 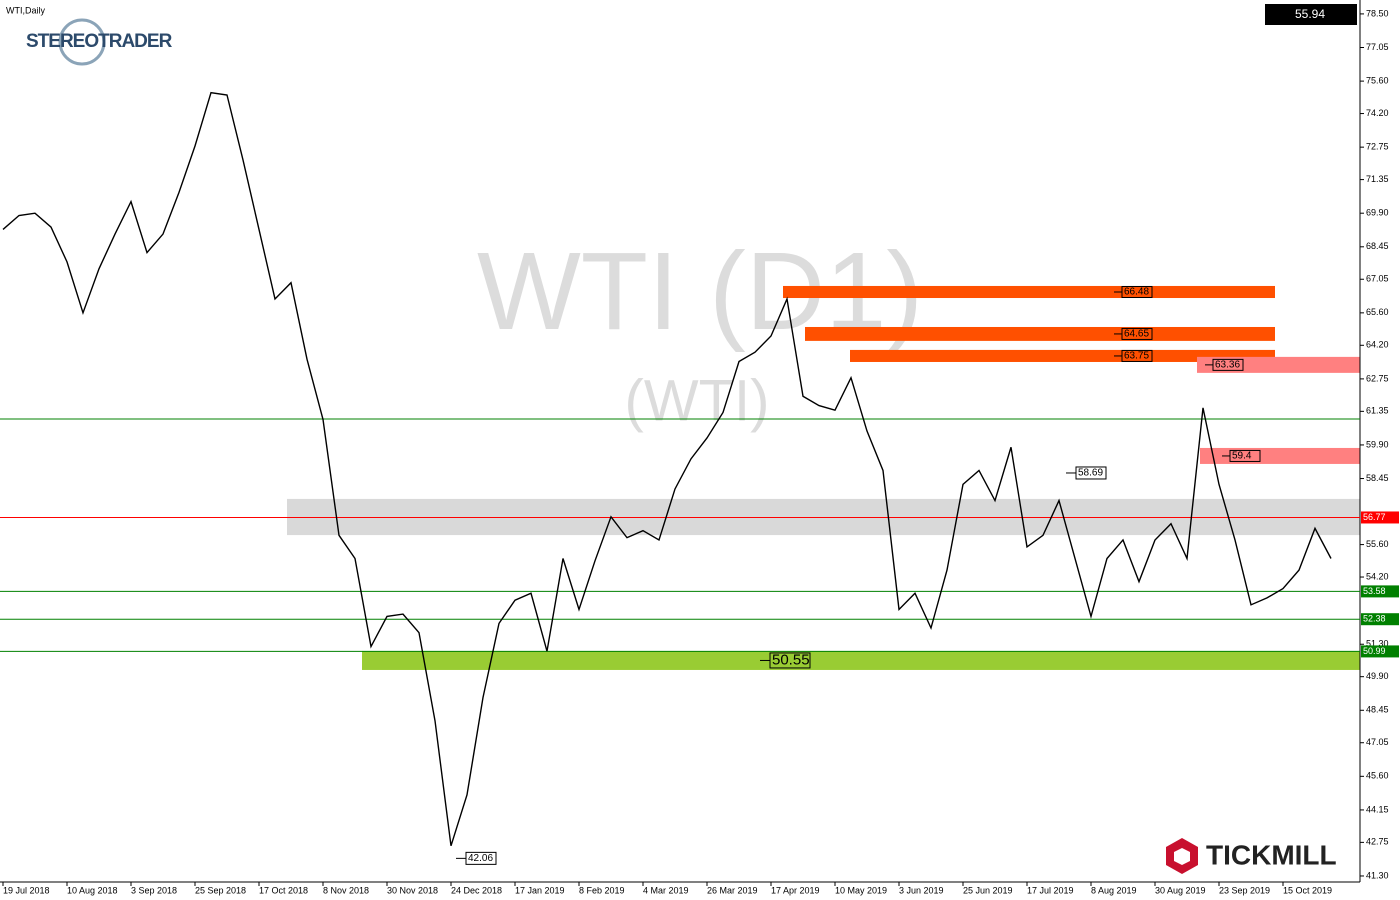 I want to click on zone-label: 66.48, so click(x=1136, y=292).